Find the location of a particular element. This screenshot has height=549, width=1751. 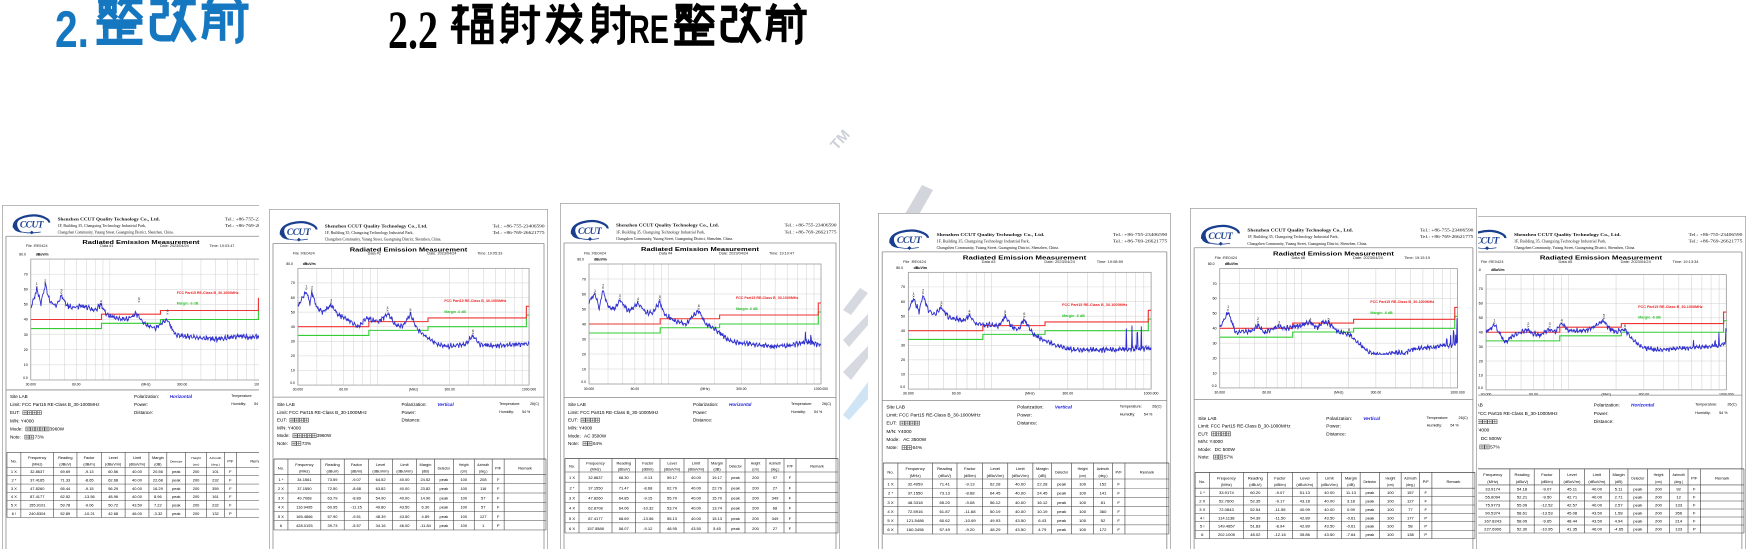

svg-text: RE is located at coordinates (649, 30).